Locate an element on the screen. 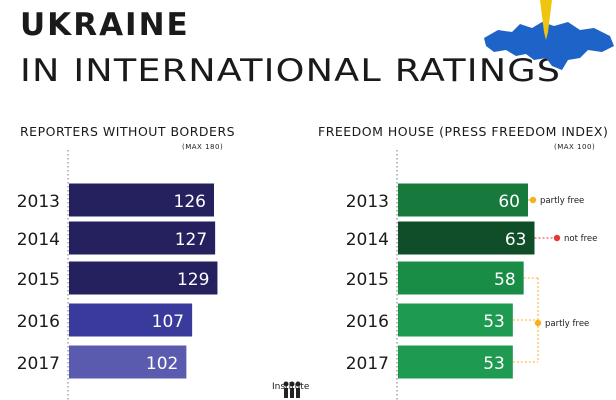 The height and width of the screenshot is (400, 616). rsf-value-label: 102 is located at coordinates (162, 364).